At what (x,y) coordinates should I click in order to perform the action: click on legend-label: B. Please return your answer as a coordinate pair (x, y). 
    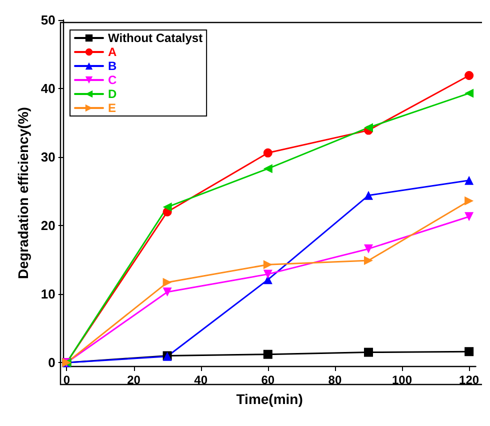
    Looking at the image, I should click on (112, 66).